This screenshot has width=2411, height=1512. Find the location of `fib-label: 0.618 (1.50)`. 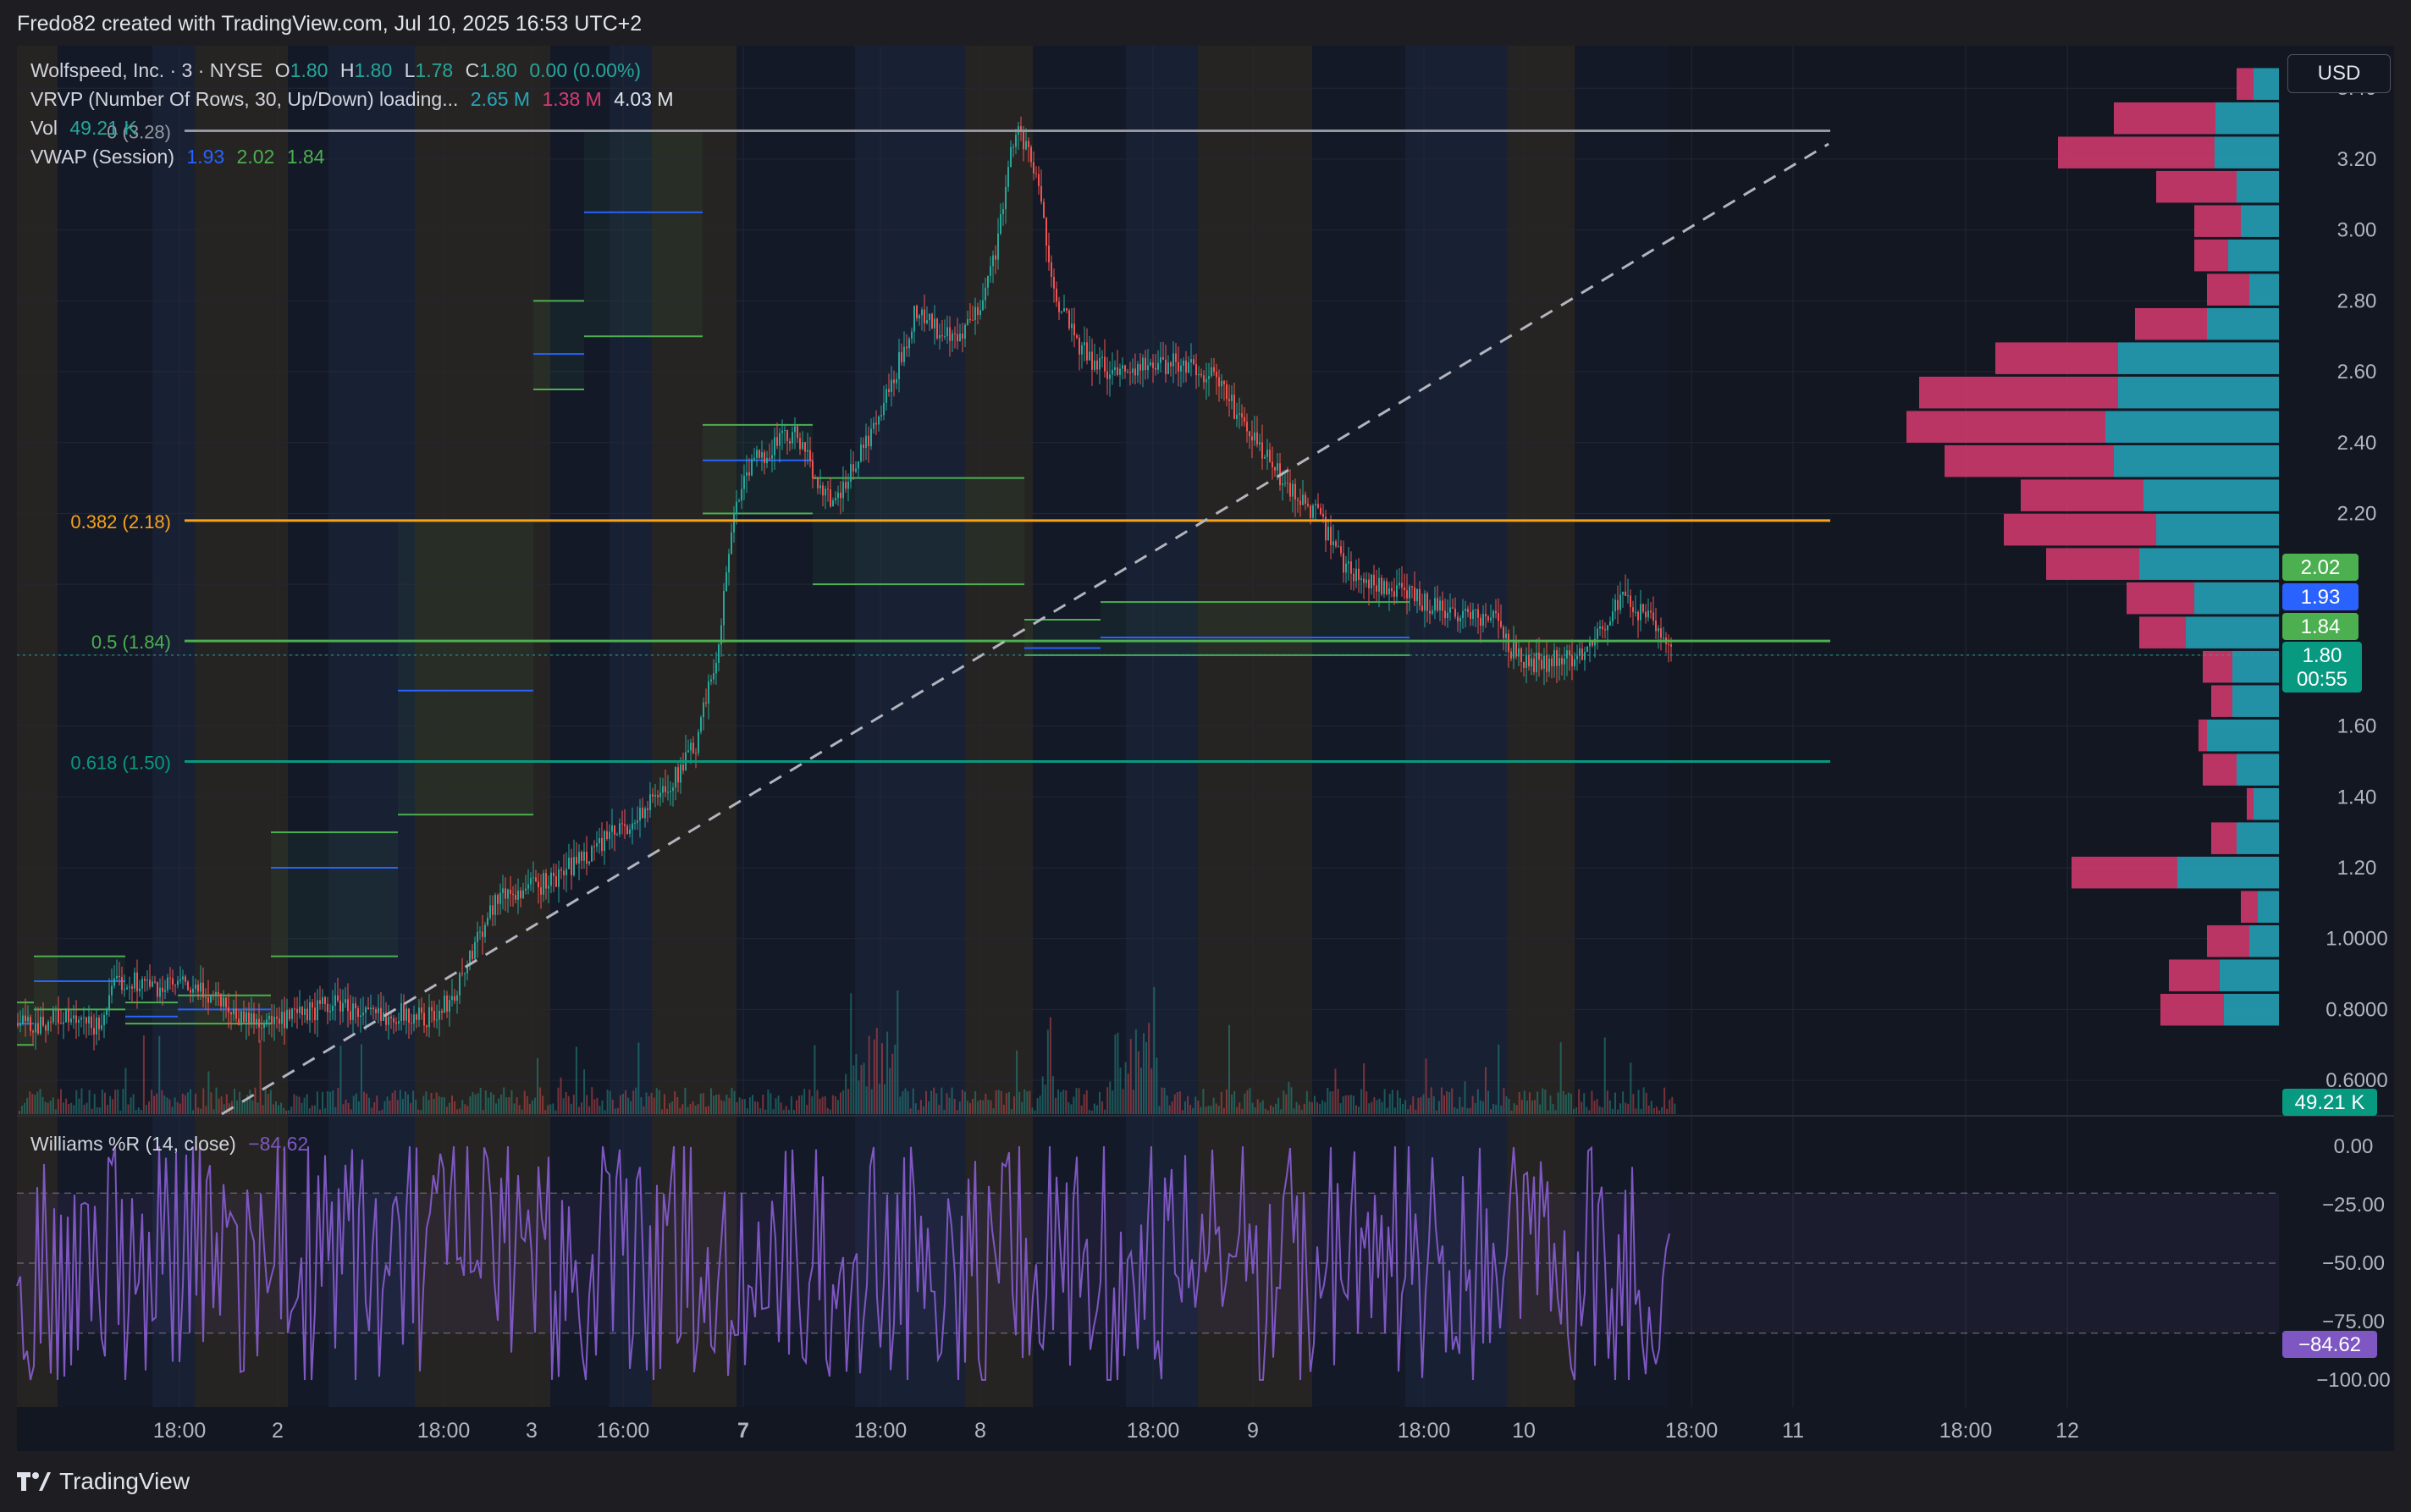

fib-label: 0.618 (1.50) is located at coordinates (120, 762).